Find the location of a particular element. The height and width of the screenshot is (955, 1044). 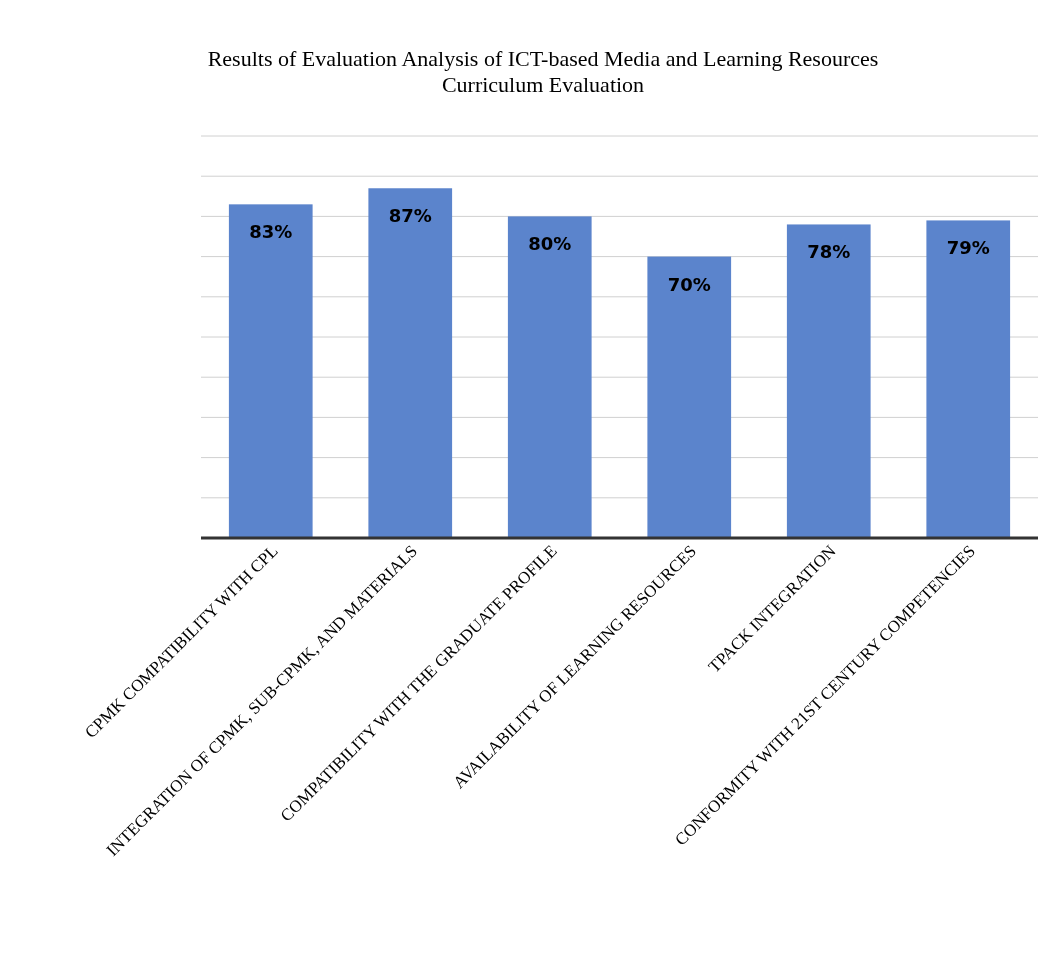

chart-title: Results of Evaluation Analysis of ICT-based Media and Learning Resources Curriculum Evaluation is located at coordinates (543, 71).